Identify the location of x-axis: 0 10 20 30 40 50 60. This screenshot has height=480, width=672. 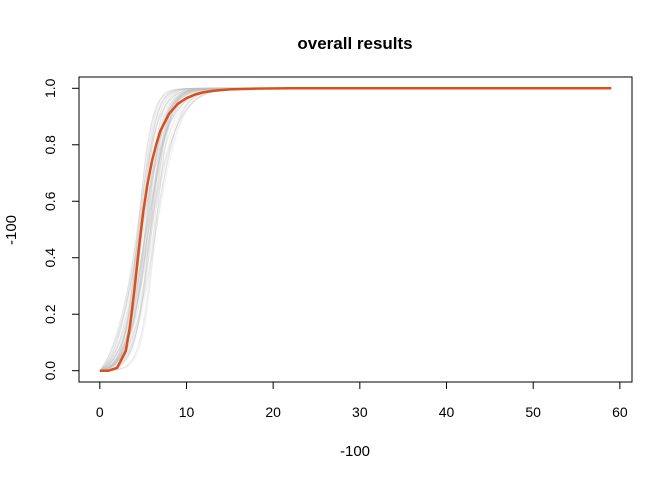
(362, 400).